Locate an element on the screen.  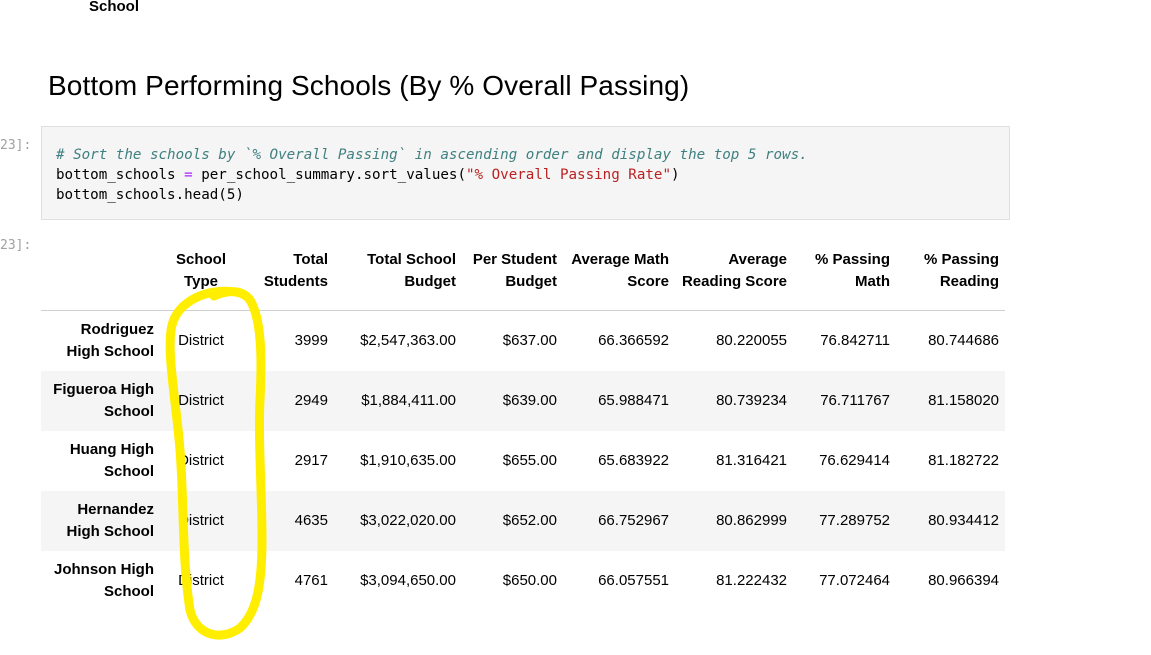
cell-per-student-budget: $650.00 is located at coordinates (529, 580).